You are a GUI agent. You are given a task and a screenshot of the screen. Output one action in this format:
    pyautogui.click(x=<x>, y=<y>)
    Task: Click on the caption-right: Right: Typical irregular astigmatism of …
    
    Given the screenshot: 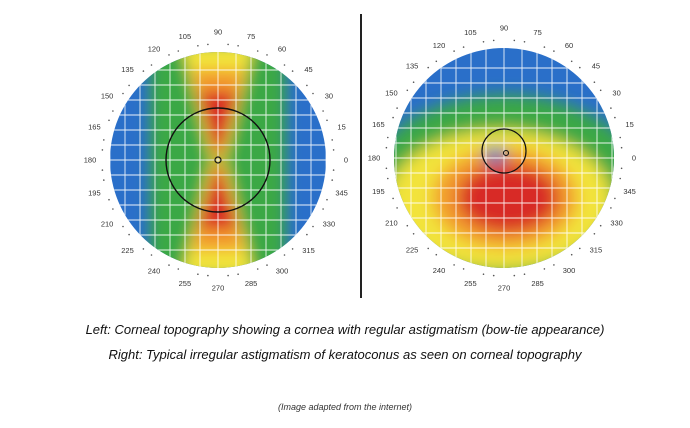 What is the action you would take?
    pyautogui.click(x=345, y=354)
    